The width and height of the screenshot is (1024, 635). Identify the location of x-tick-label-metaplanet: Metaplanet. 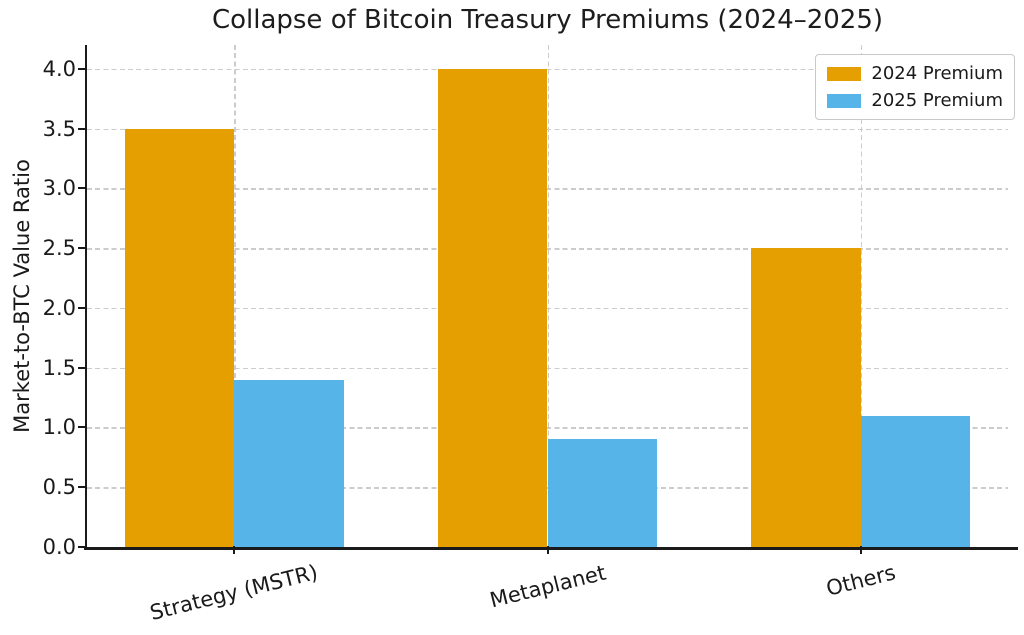
(547, 586).